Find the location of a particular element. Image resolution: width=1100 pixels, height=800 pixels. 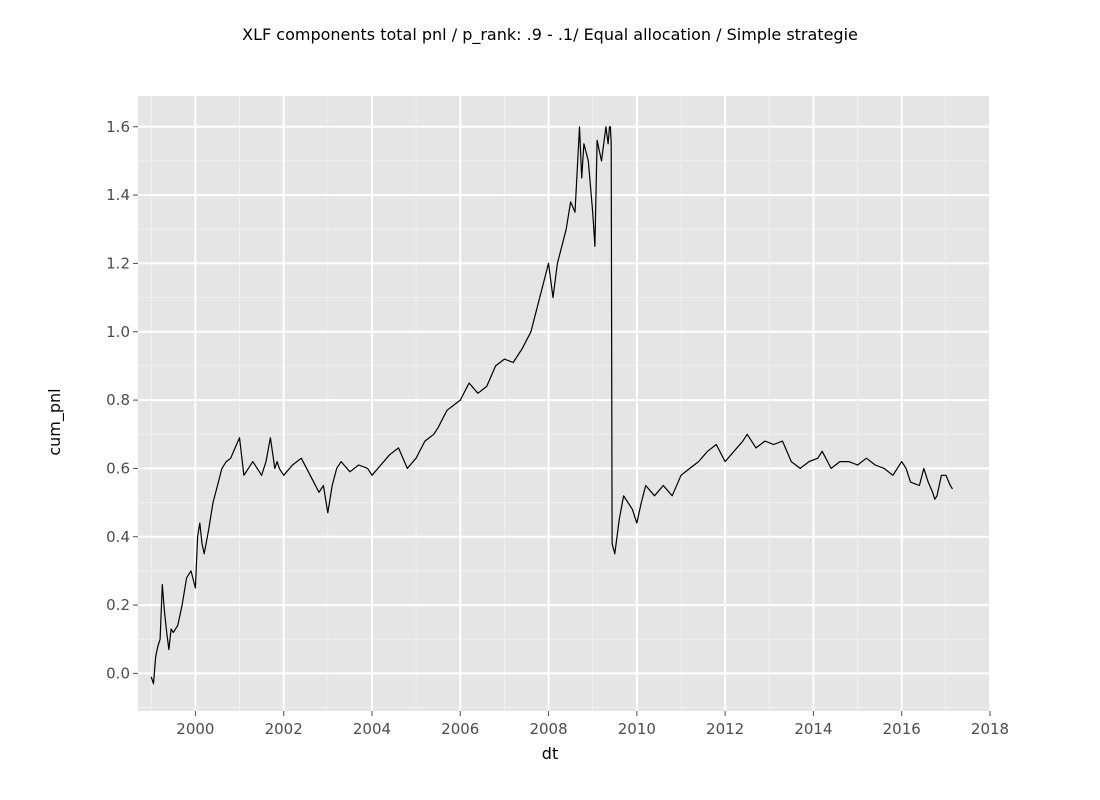

x-tick-label: 2004 is located at coordinates (372, 729).